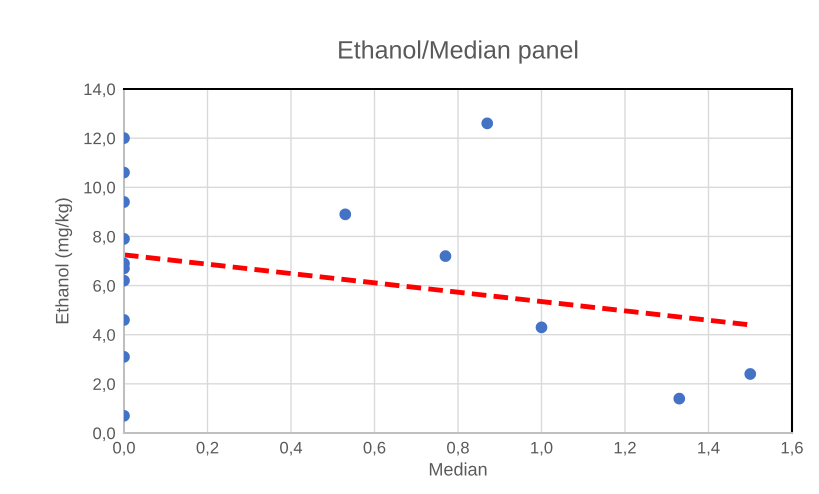 The height and width of the screenshot is (494, 819). Describe the element at coordinates (458, 449) in the screenshot. I see `x-tick-label: 0,8` at that location.